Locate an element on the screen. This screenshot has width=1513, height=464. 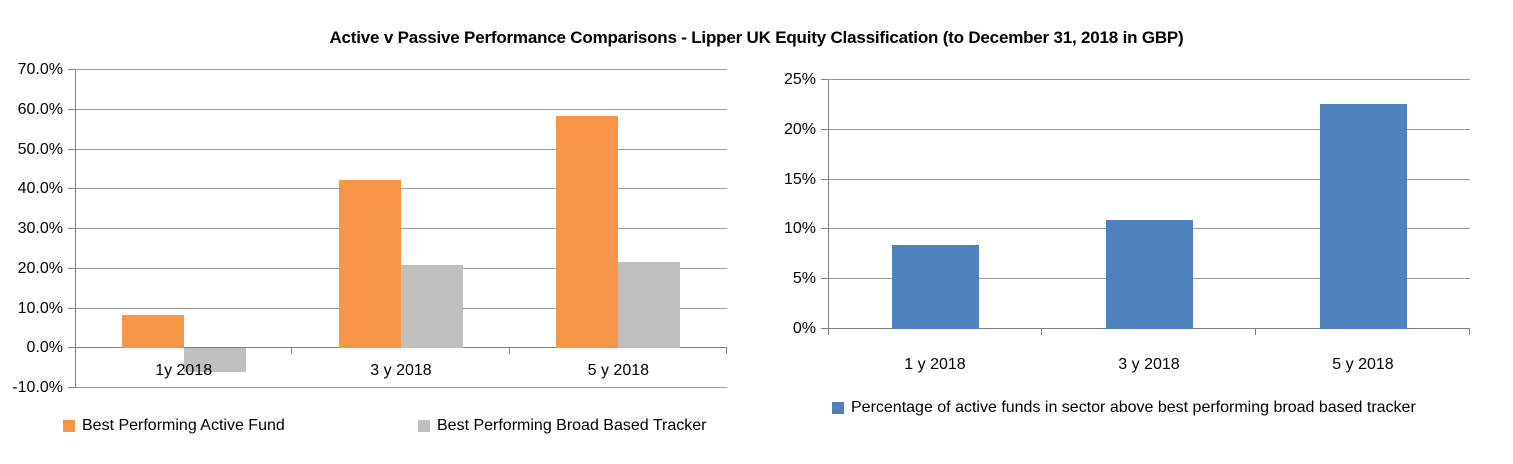
category-label: 1y 2018 is located at coordinates (184, 370).